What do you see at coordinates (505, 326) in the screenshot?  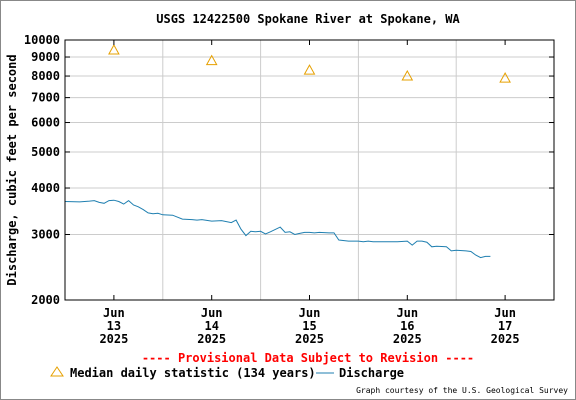 I see `x-tick-label: 17` at bounding box center [505, 326].